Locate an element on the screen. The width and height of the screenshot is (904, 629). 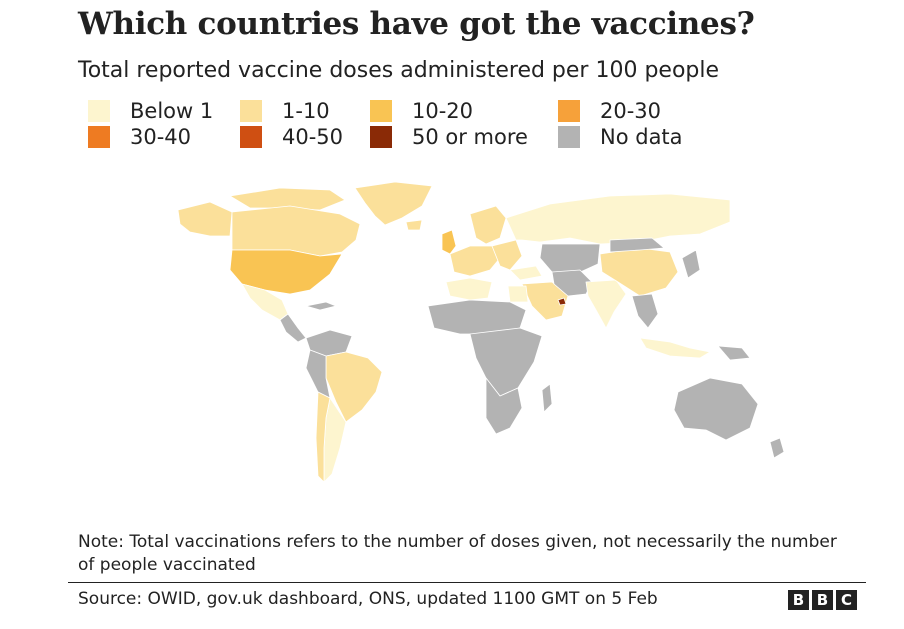
region-uk is located at coordinates (449, 242).